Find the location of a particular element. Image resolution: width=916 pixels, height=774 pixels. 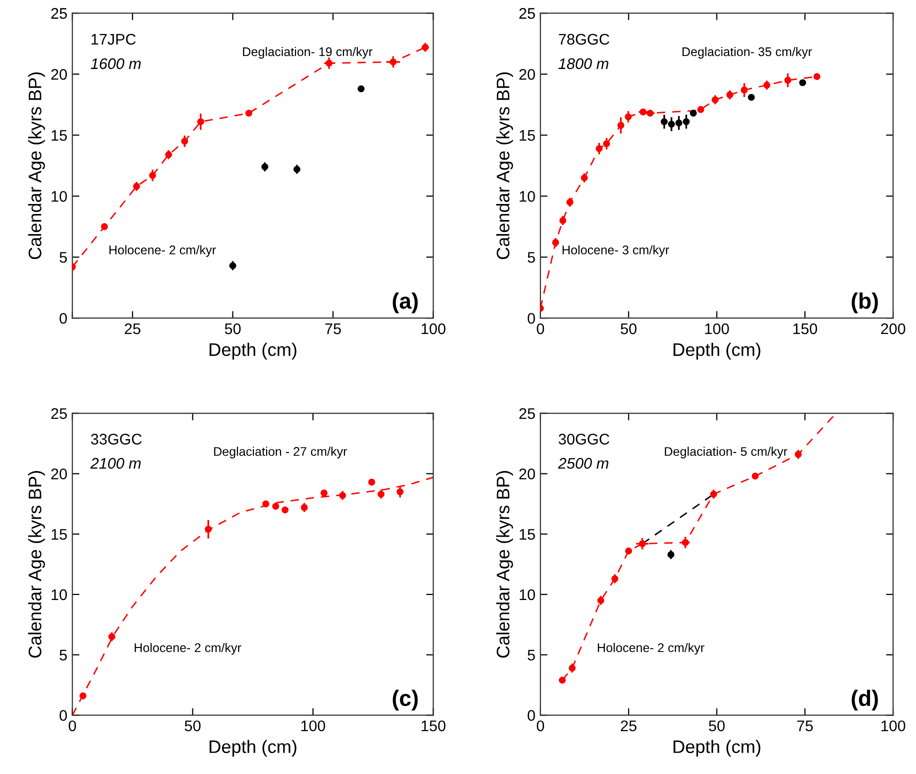

annotation: 2500 m is located at coordinates (583, 463).